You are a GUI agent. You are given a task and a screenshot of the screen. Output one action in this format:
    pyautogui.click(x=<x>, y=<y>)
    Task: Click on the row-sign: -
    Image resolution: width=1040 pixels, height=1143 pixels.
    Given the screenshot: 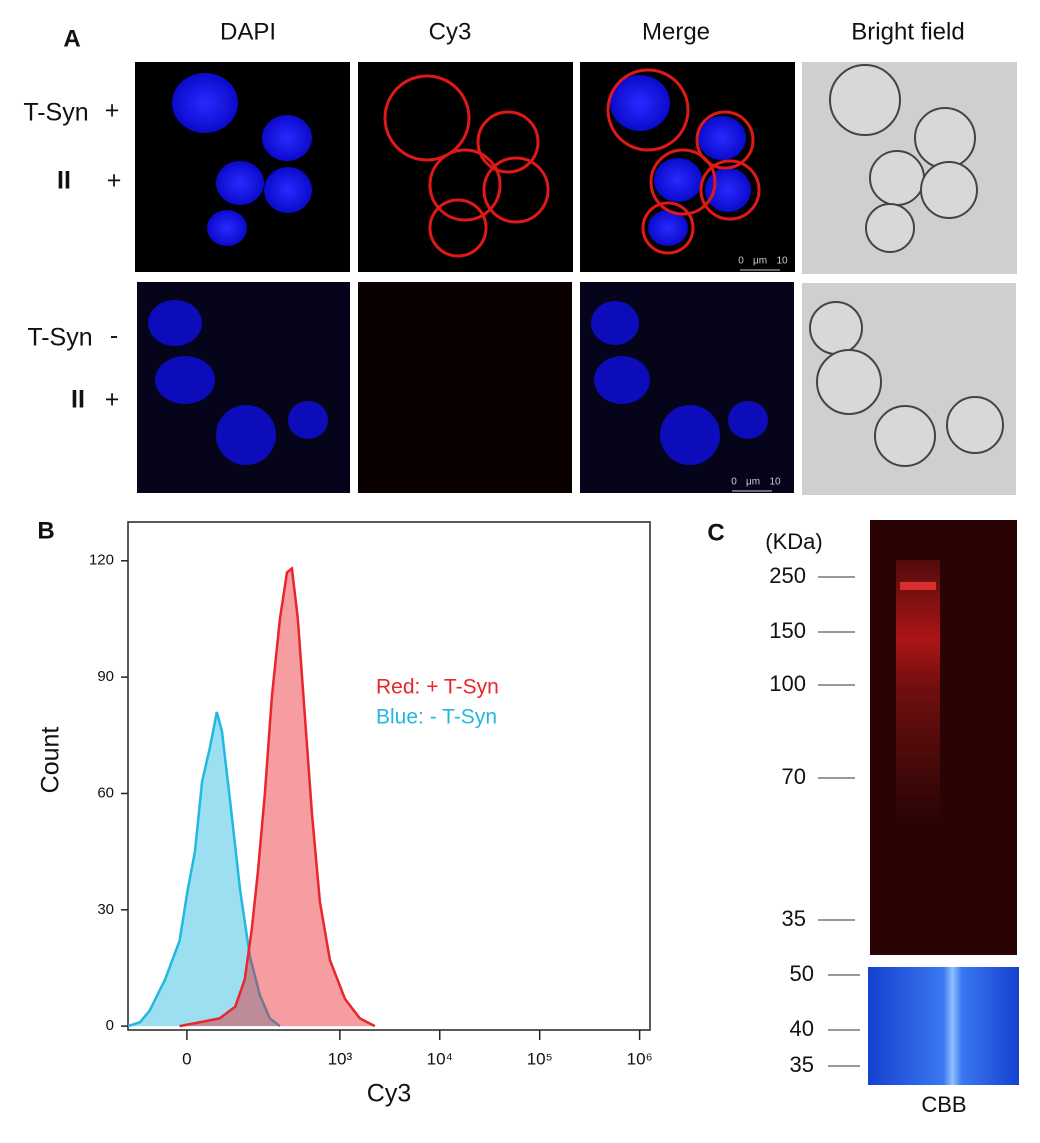 What is the action you would take?
    pyautogui.click(x=114, y=336)
    